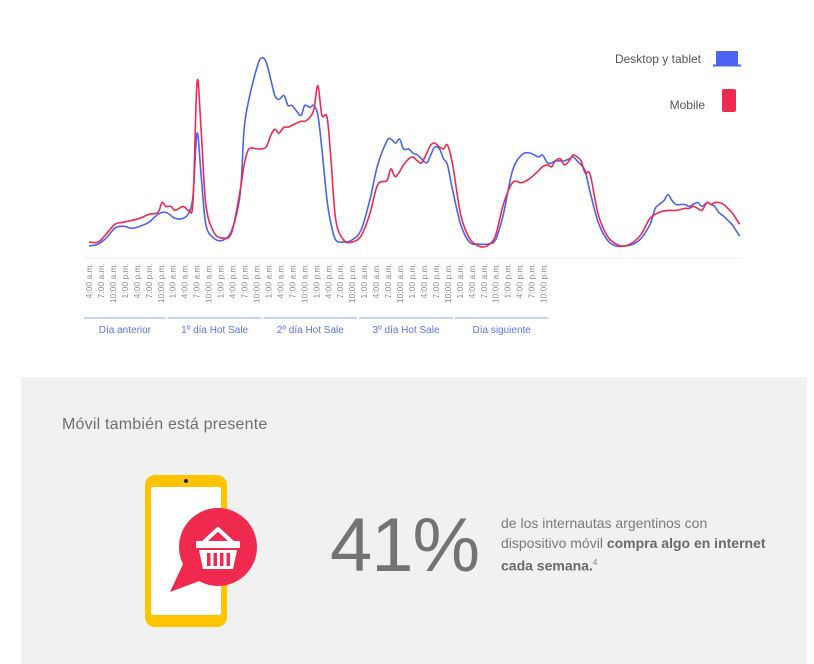 This screenshot has height=664, width=814. Describe the element at coordinates (202, 550) in the screenshot. I see `phone-shopping-basket-icon` at that location.